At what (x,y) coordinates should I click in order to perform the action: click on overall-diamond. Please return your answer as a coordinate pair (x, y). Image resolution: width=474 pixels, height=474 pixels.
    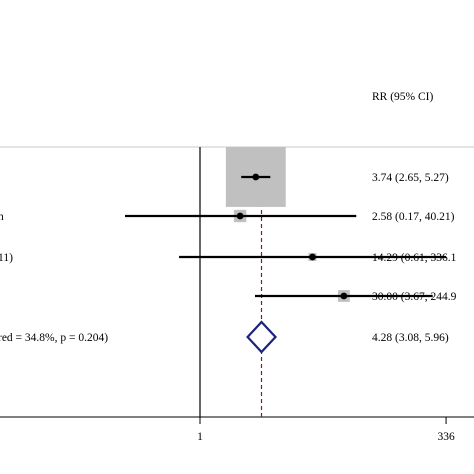
    Looking at the image, I should click on (262, 337).